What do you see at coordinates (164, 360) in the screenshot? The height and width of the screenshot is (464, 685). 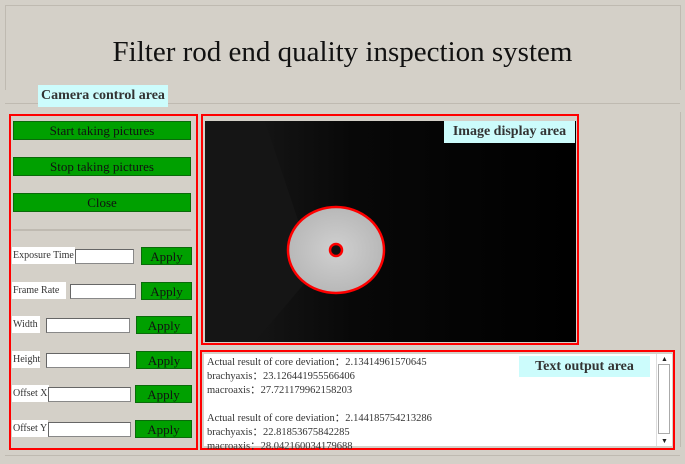 I see `height-apply-button: Apply` at bounding box center [164, 360].